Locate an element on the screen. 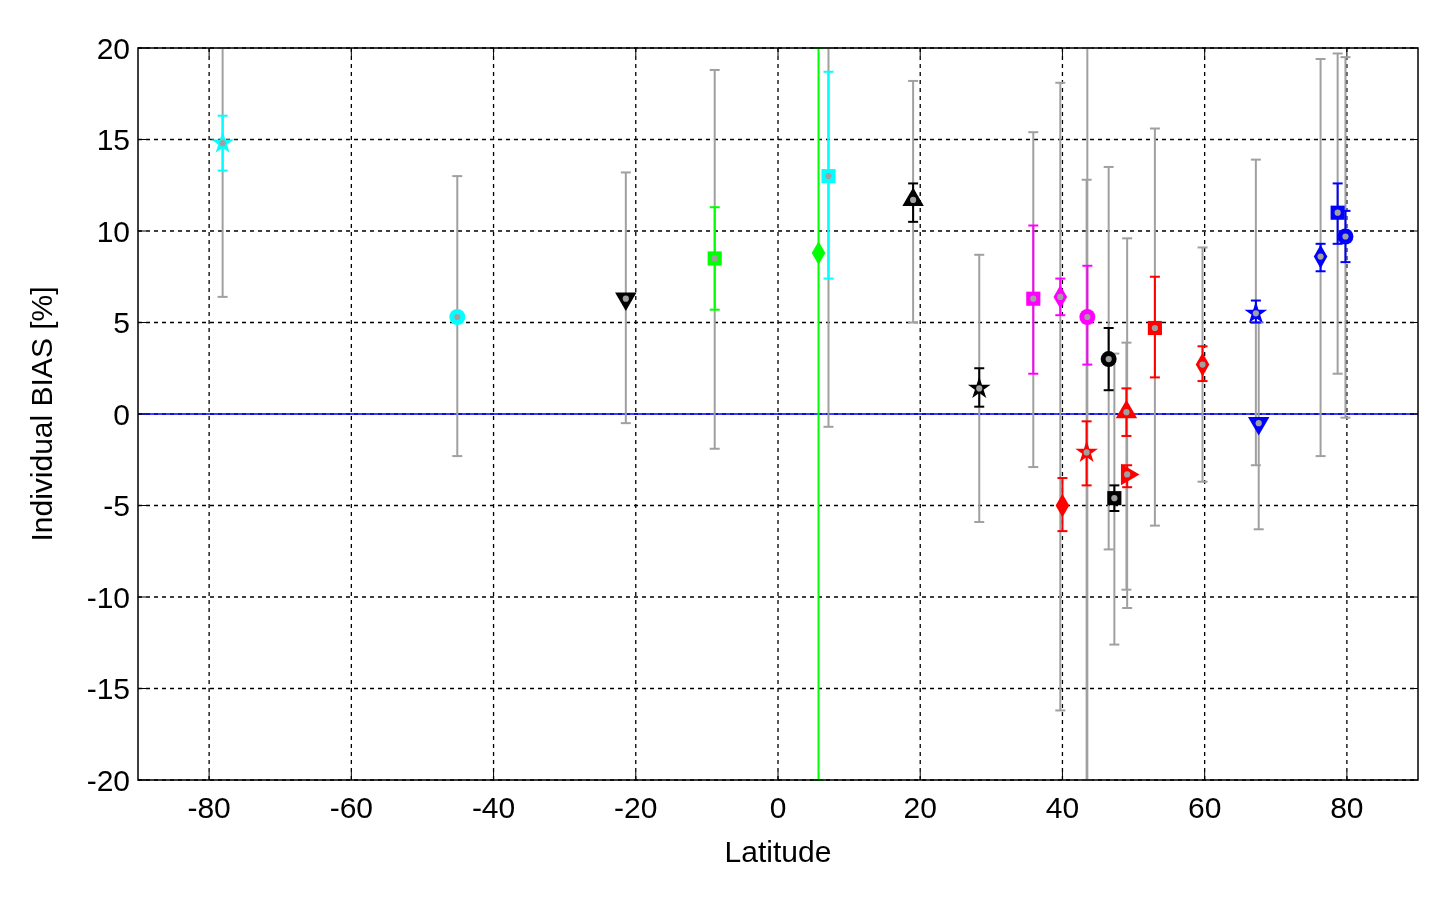 The width and height of the screenshot is (1433, 901). x-tick-label: 60 is located at coordinates (1204, 807).